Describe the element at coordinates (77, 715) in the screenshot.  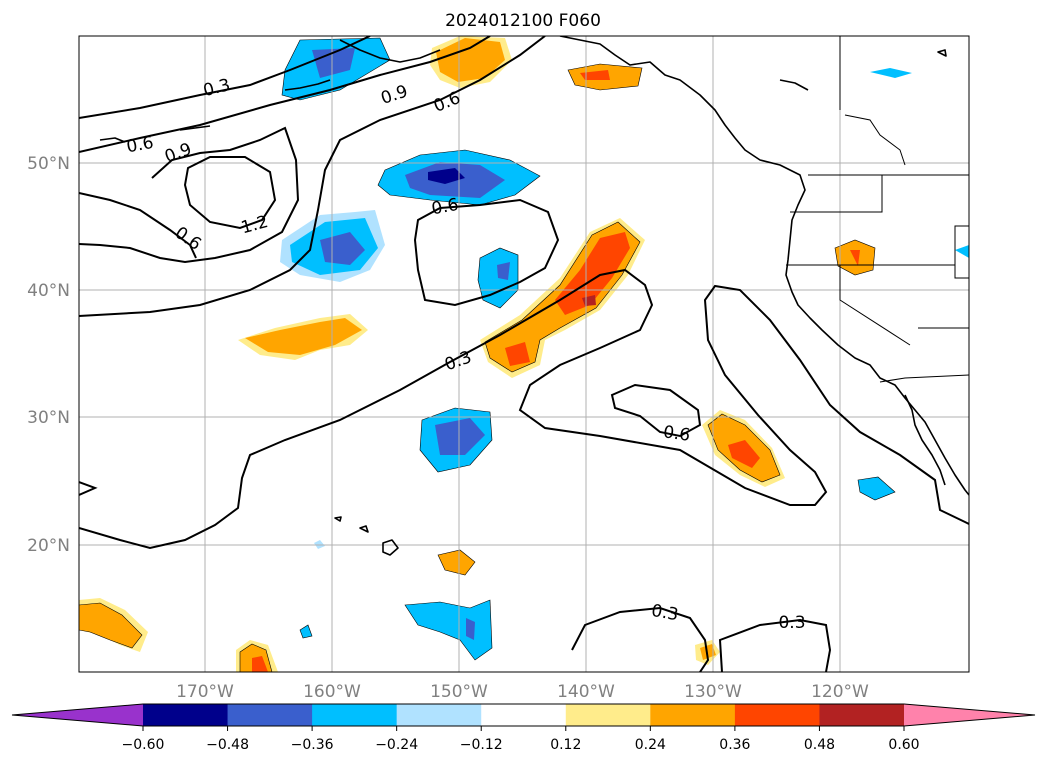
I see `colorbar-extend-low` at that location.